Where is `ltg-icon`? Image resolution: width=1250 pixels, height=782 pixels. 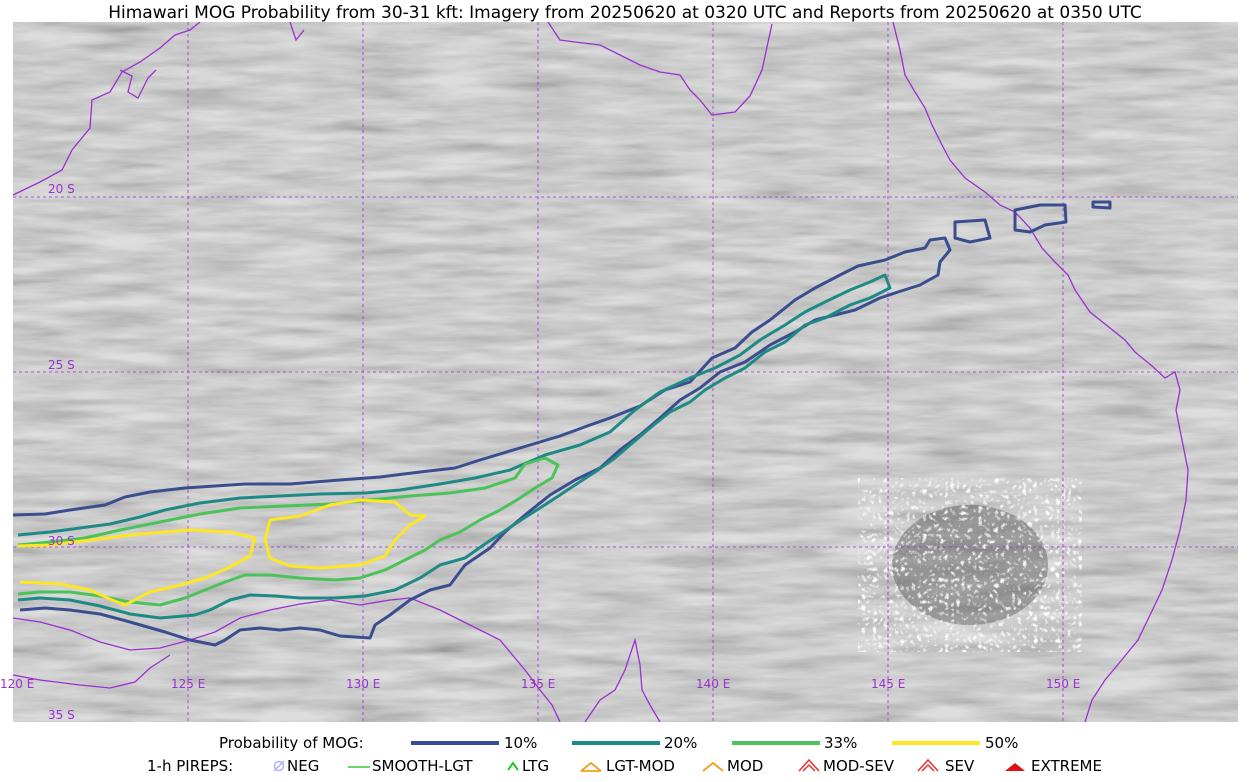 ltg-icon is located at coordinates (513, 766).